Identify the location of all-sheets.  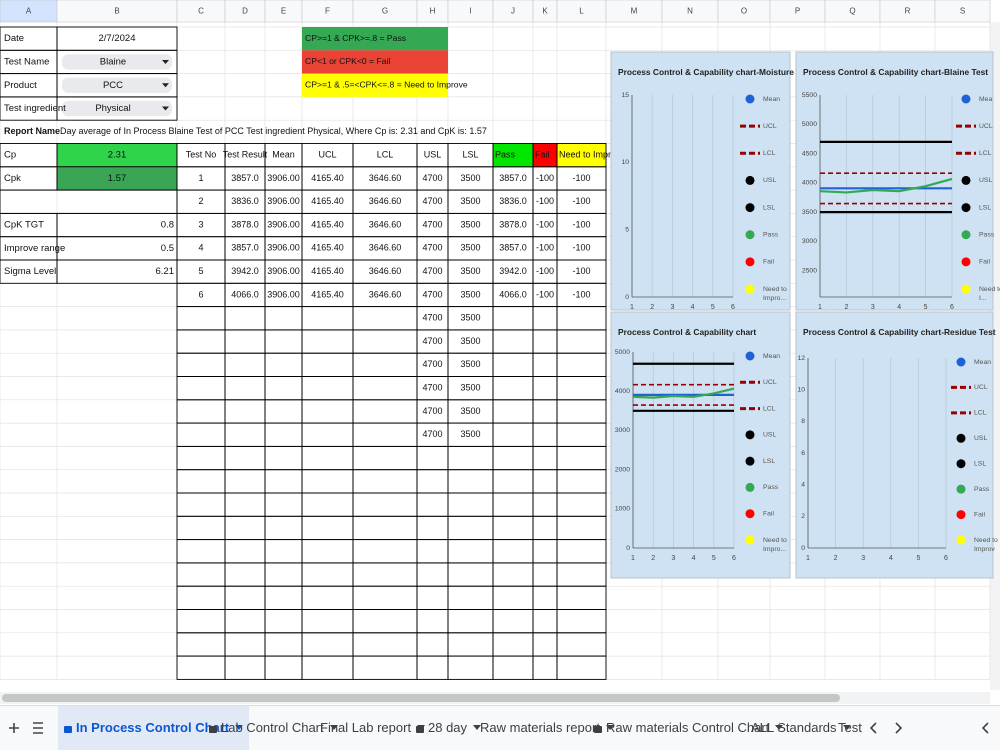
(38, 728).